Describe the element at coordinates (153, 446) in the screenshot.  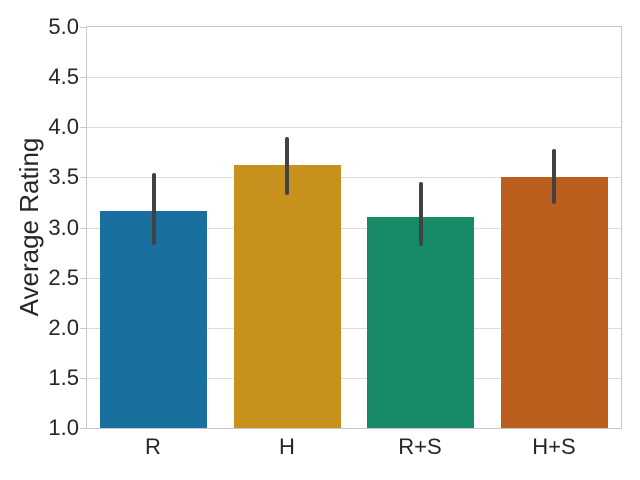
I see `x-tick-label-r: R` at that location.